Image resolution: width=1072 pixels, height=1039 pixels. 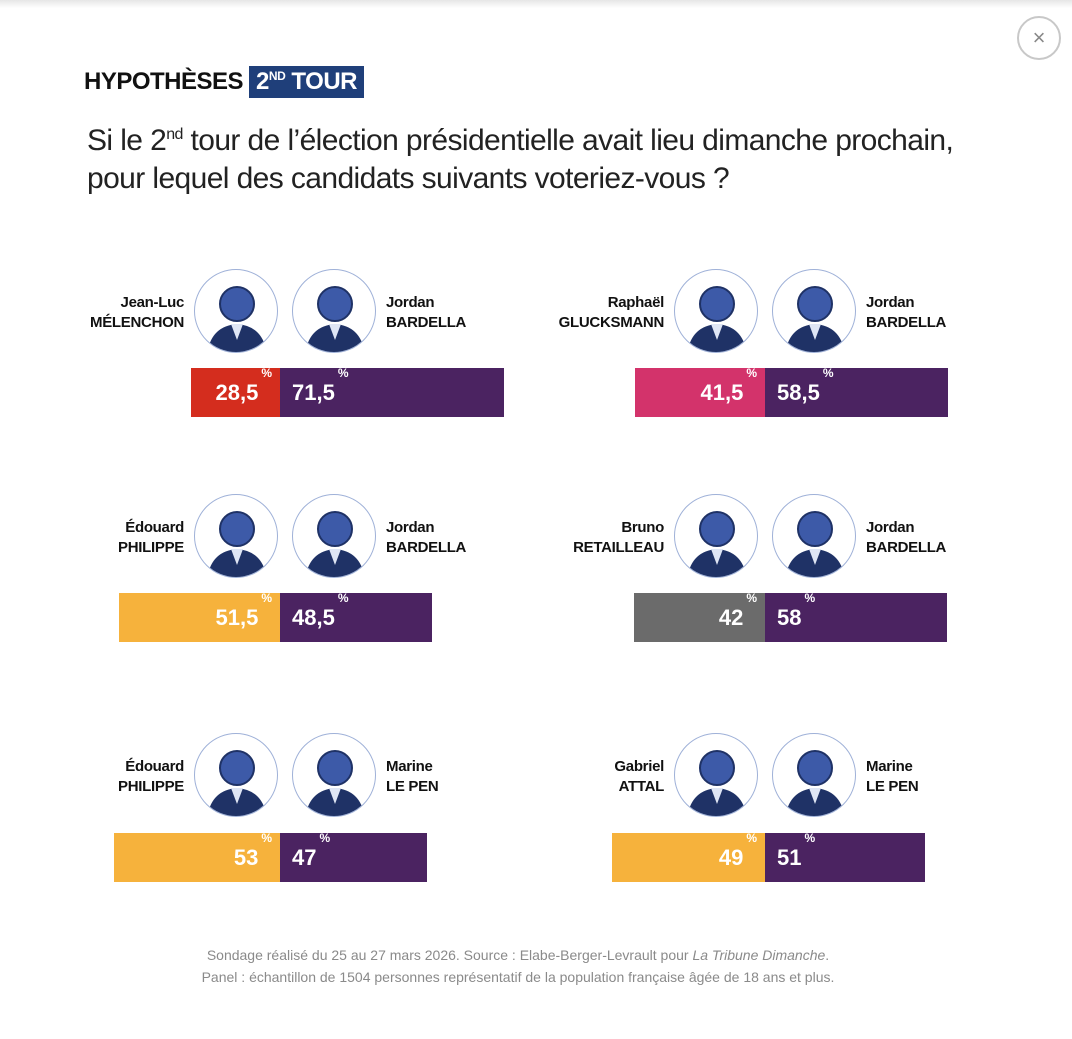 What do you see at coordinates (636, 302) in the screenshot?
I see `first-name: Raphaël` at bounding box center [636, 302].